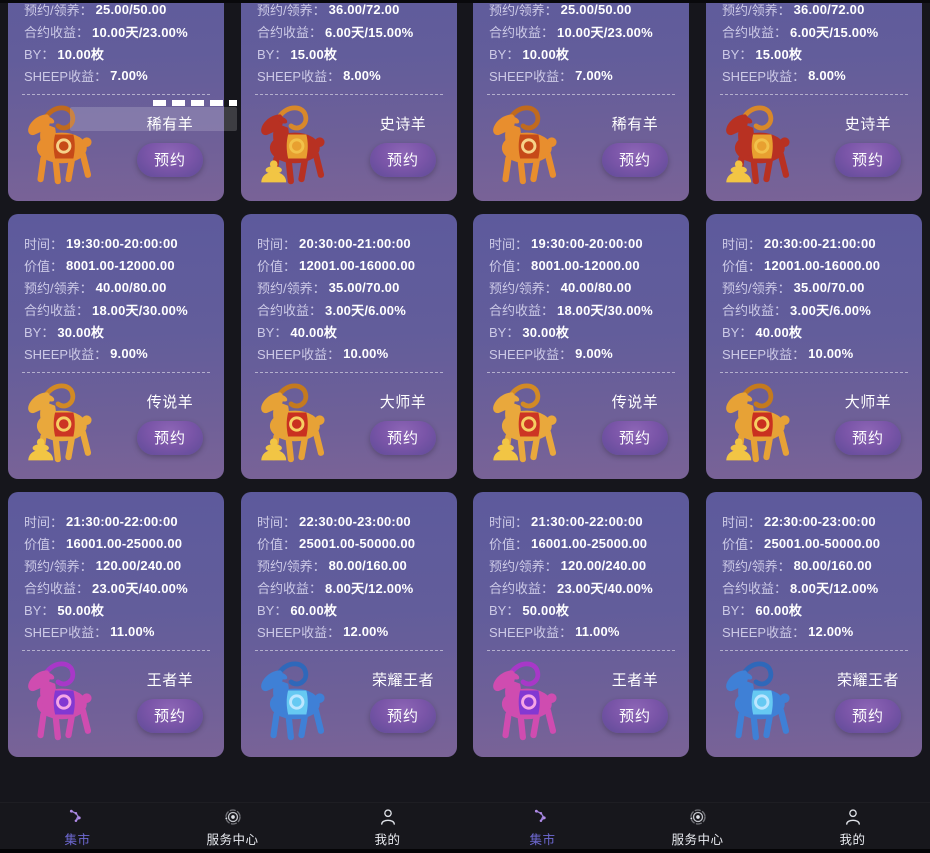 The image size is (930, 853). Describe the element at coordinates (546, 332) in the screenshot. I see `detail-value: 30.00枚` at that location.